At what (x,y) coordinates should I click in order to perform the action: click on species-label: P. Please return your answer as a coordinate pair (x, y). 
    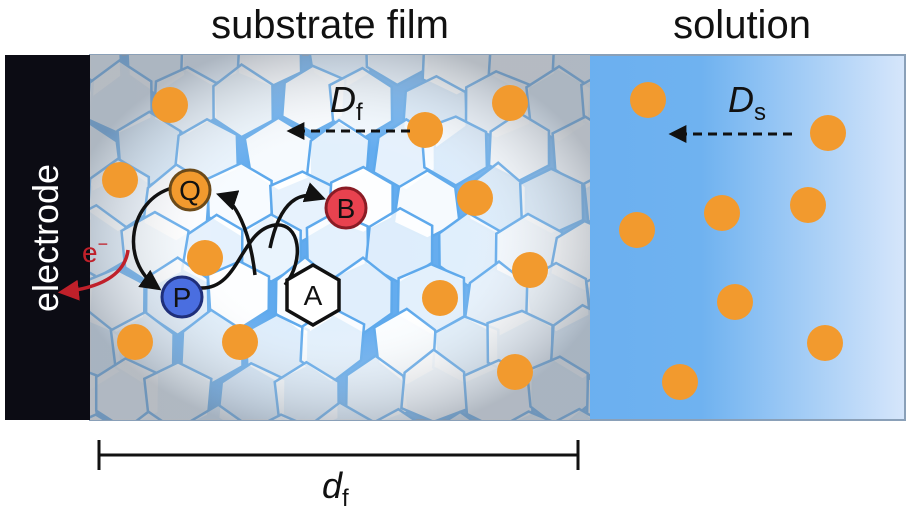
    Looking at the image, I should click on (182, 297).